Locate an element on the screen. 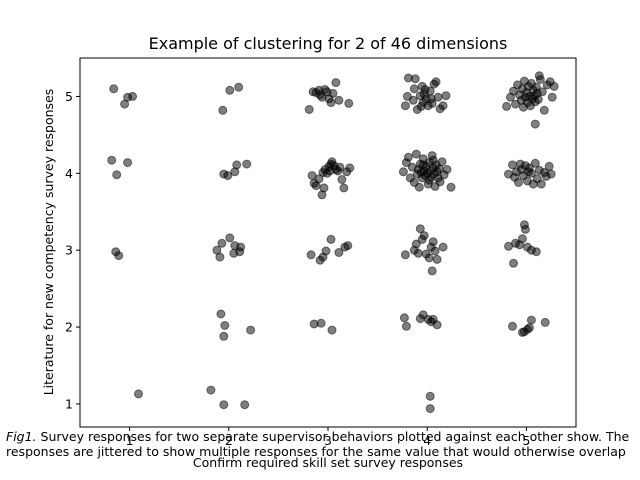 Image resolution: width=640 pixels, height=480 pixels. y-tick-label: 3 is located at coordinates (69, 250).